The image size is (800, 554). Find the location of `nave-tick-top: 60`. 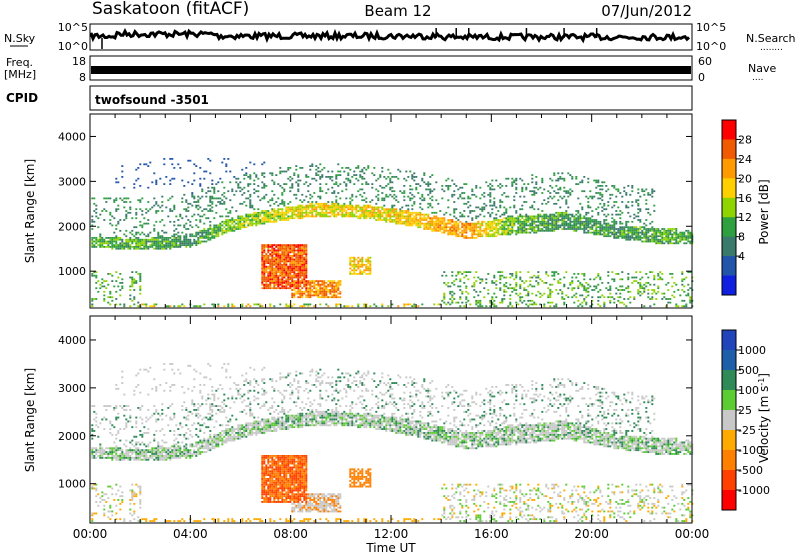

nave-tick-top: 60 is located at coordinates (705, 61).